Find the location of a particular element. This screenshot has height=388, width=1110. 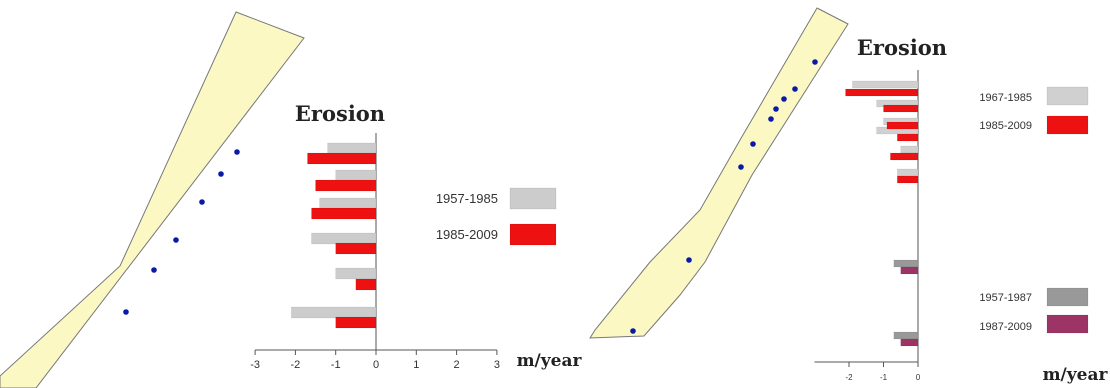

legend-label: 1957-1985 is located at coordinates (467, 198).